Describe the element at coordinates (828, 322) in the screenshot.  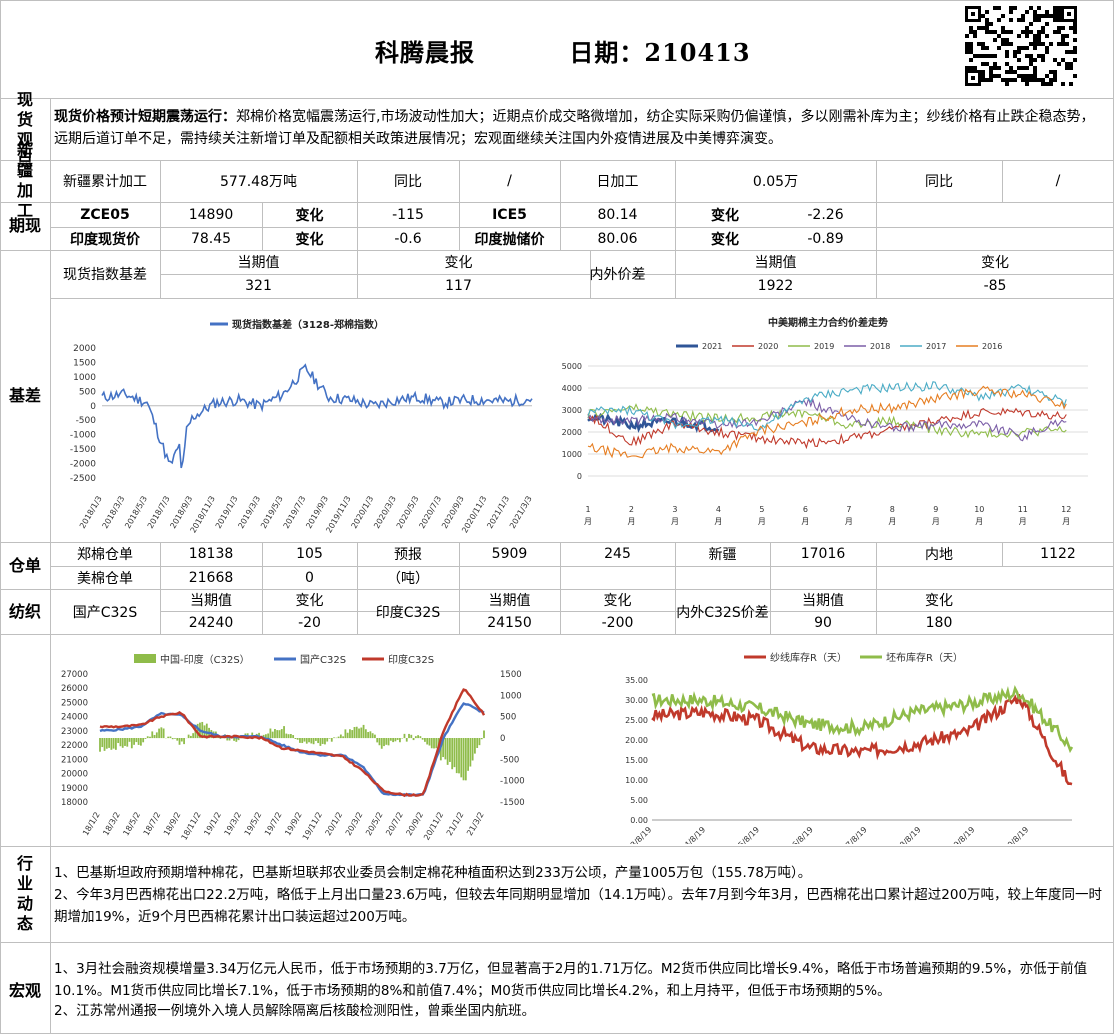
I see `chart-title: 中美期棉主力合约价差走势` at that location.